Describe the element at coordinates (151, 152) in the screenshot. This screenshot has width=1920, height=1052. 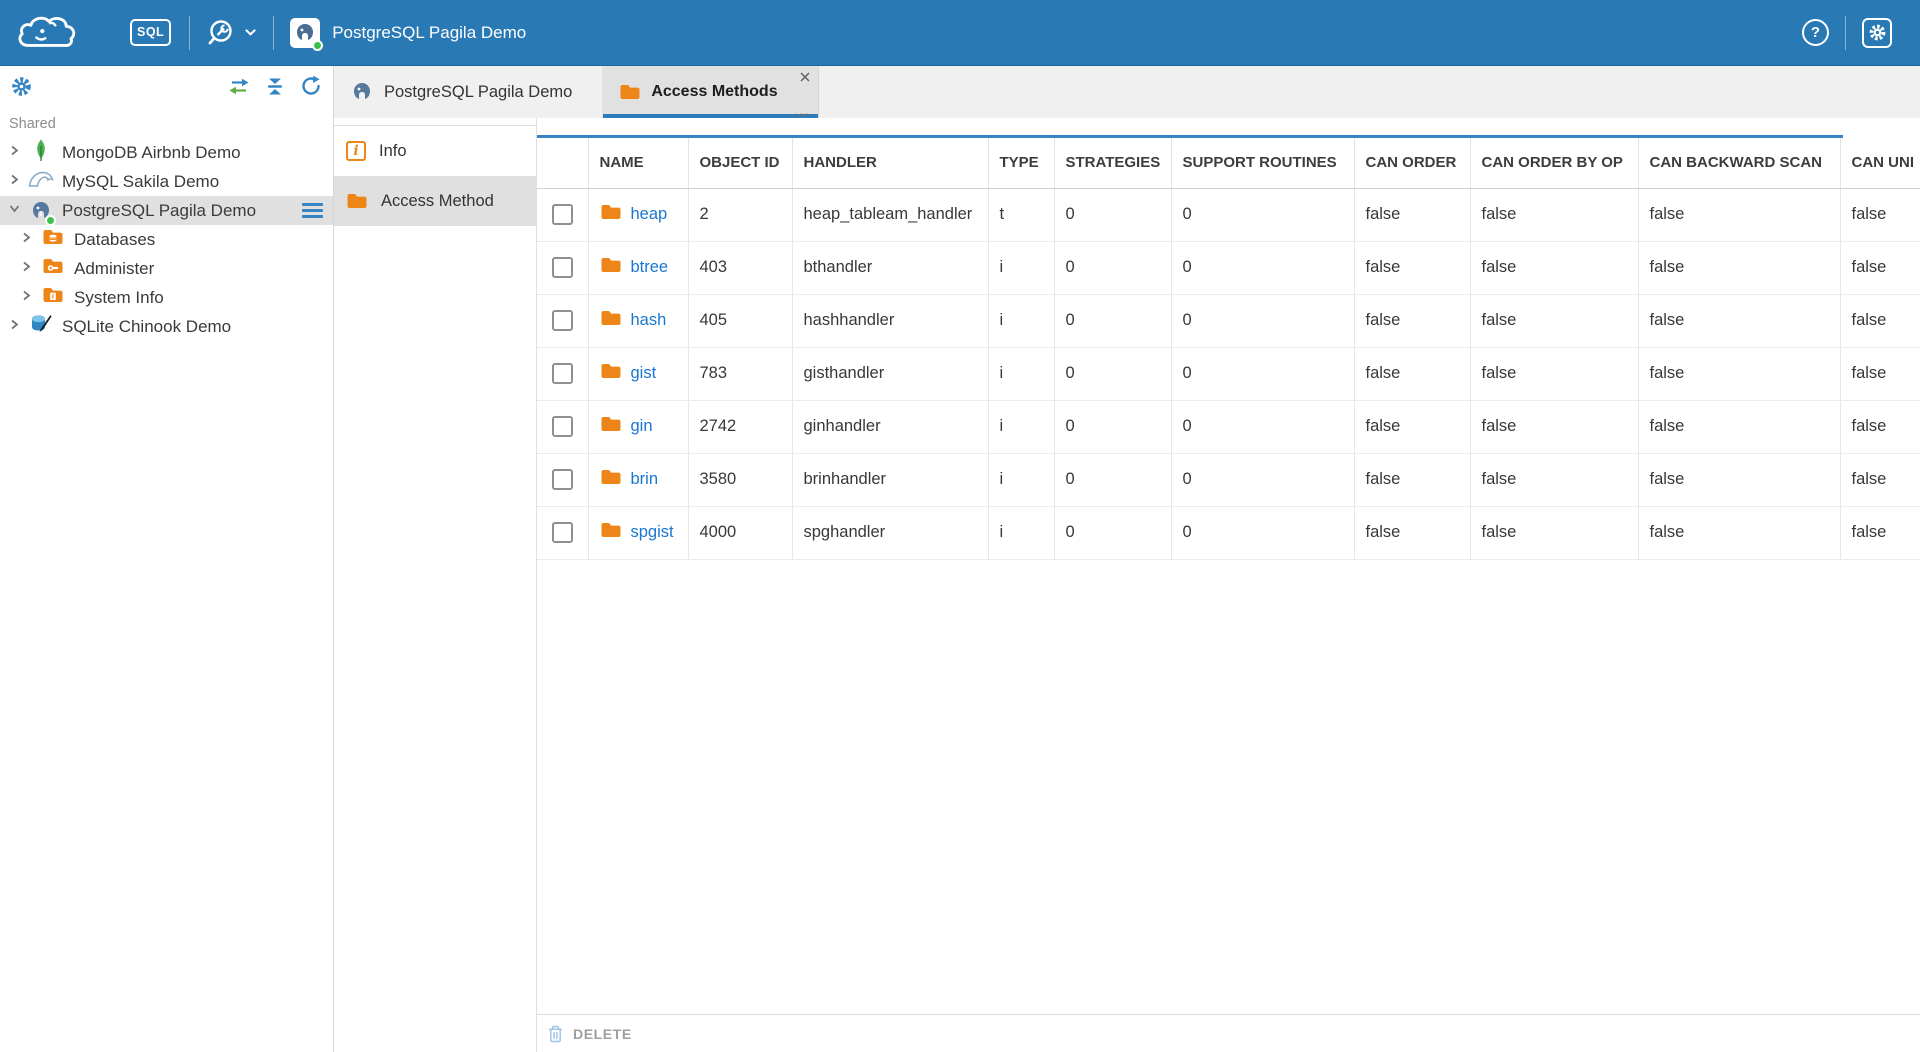
I see `tree-item-label: MongoDB Airbnb Demo` at that location.